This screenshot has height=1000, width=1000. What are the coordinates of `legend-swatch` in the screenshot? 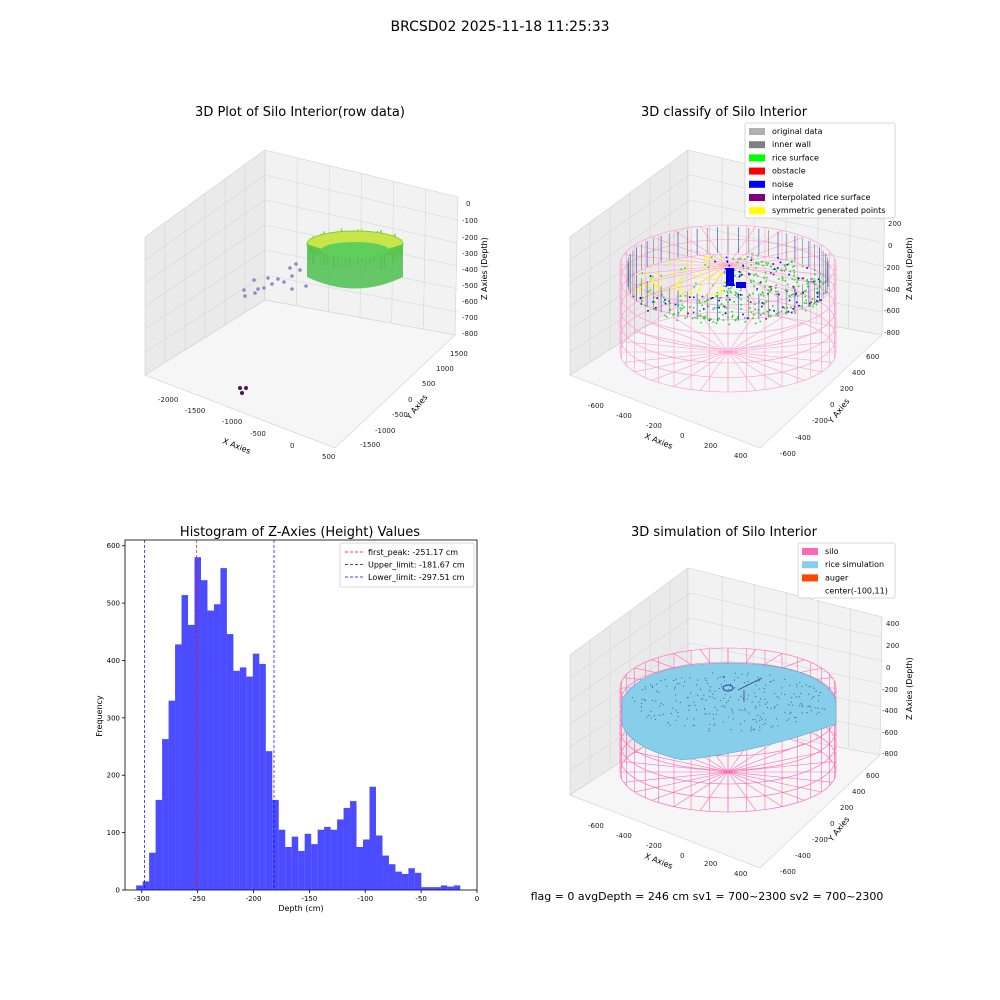 It's located at (757, 211).